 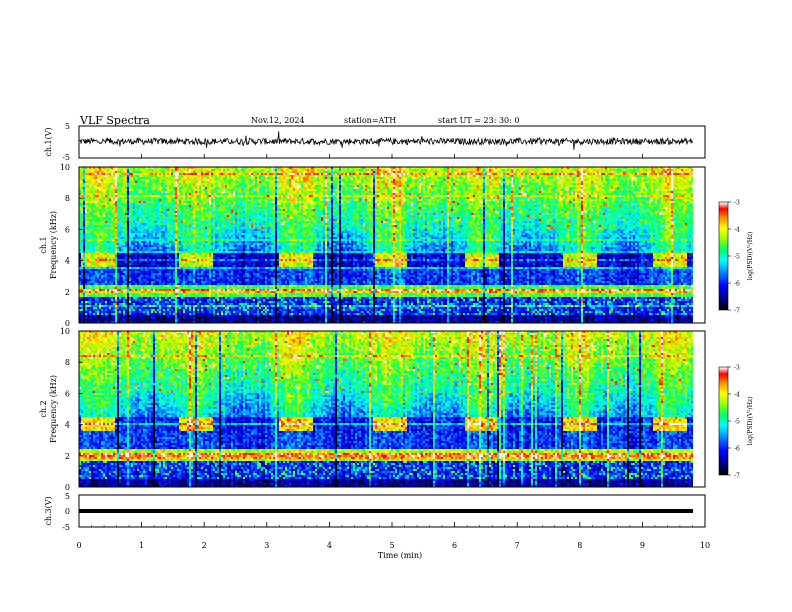 What do you see at coordinates (67, 496) in the screenshot?
I see `ch3-ytick-top: 5` at bounding box center [67, 496].